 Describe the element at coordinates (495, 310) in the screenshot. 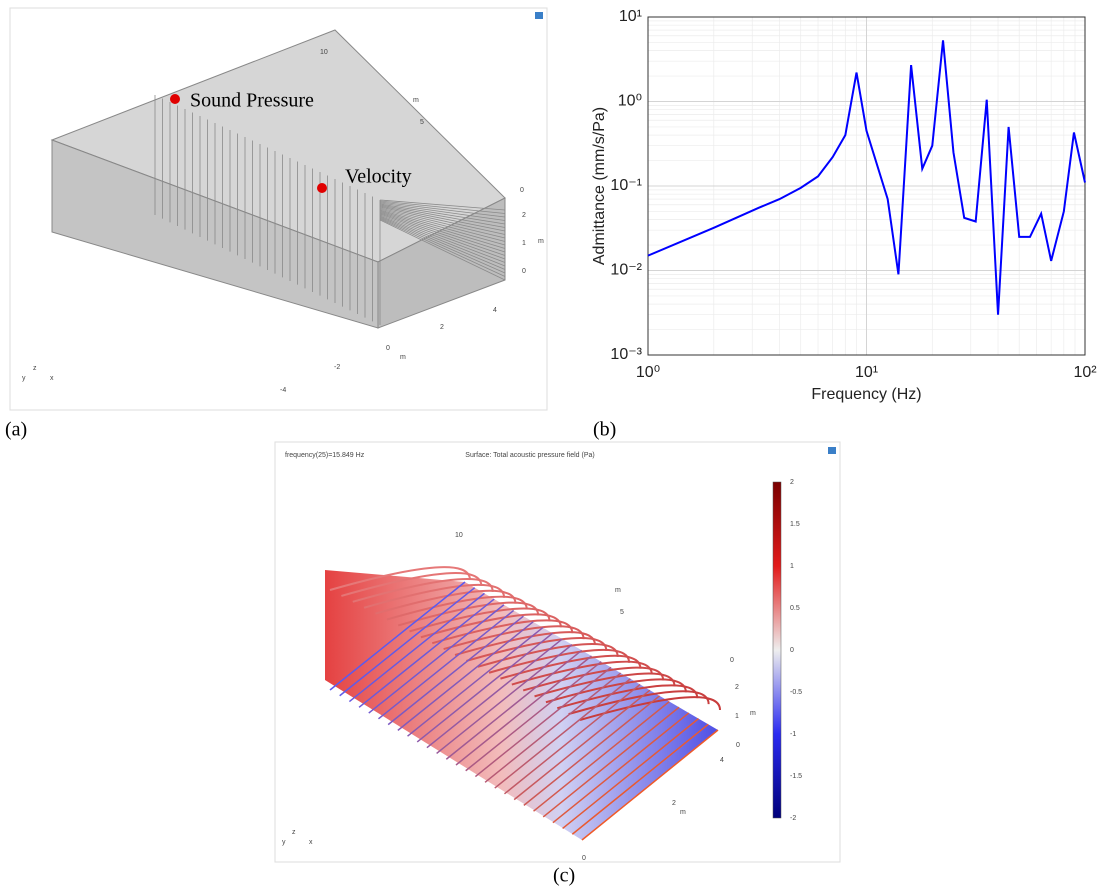

I see `axis-text: 4` at that location.